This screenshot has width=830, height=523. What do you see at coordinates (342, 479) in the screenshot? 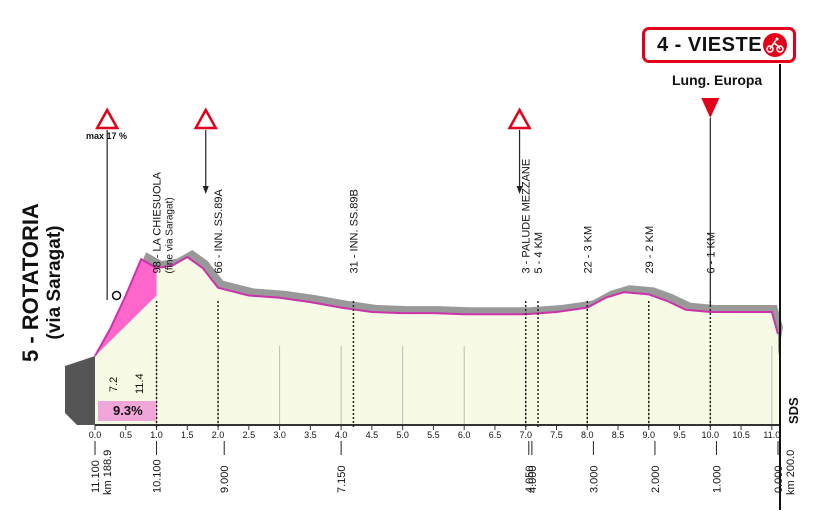
I see `remaining-label: 7.150` at bounding box center [342, 479].